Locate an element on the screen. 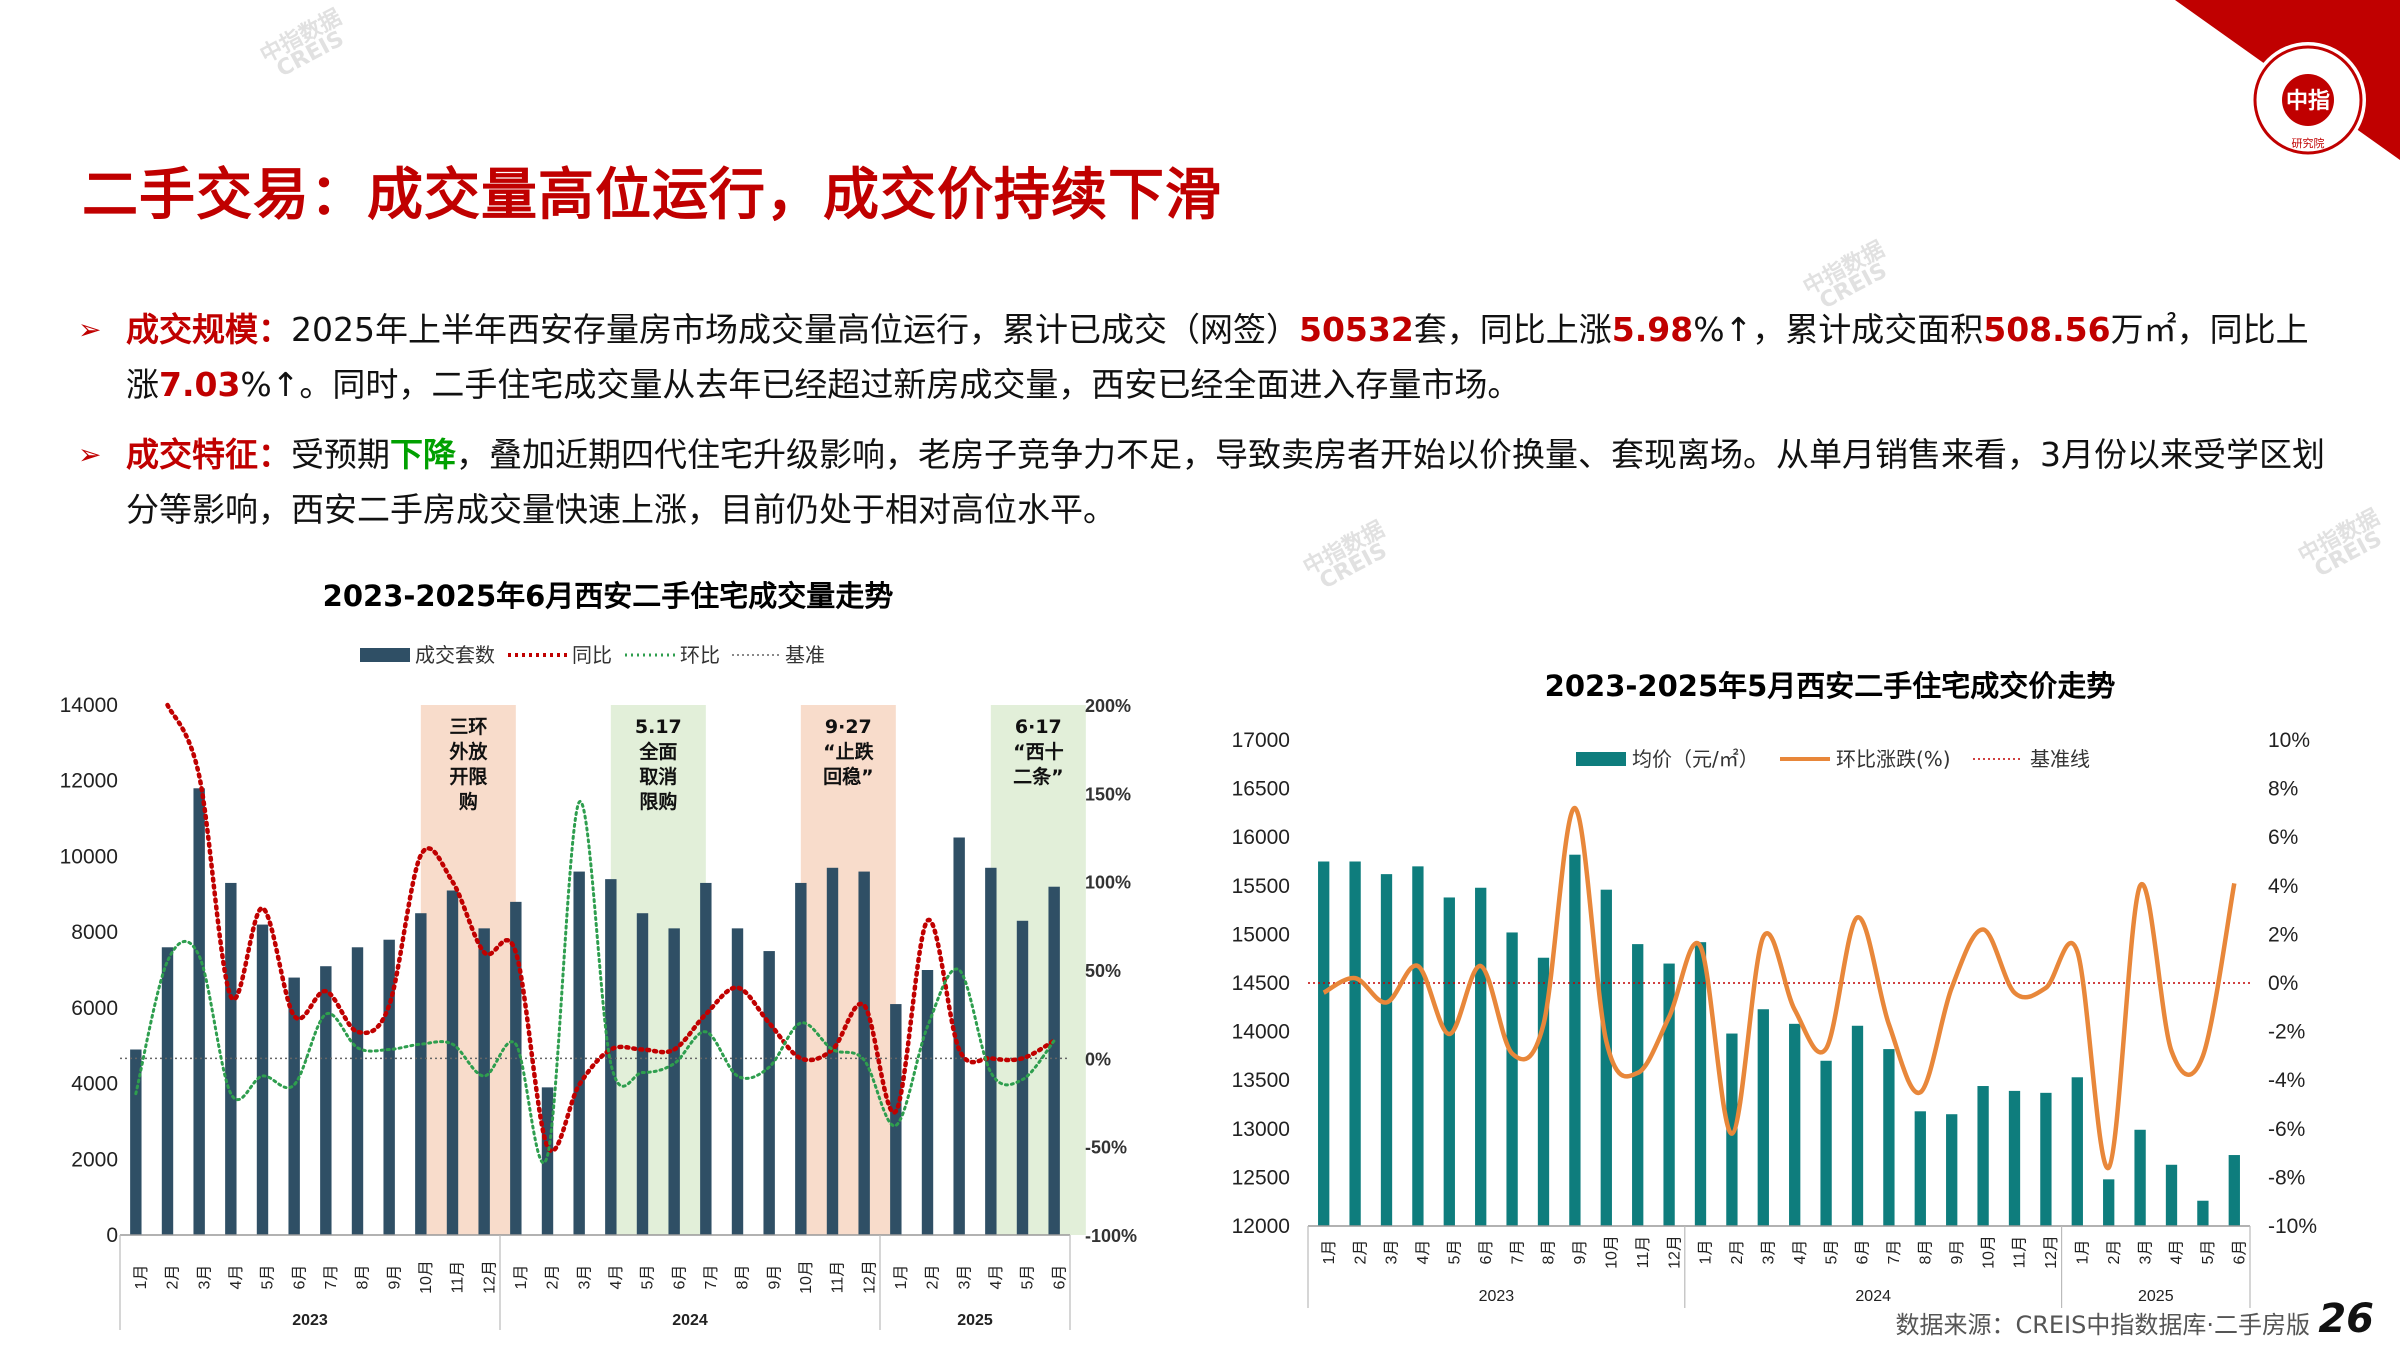  policy-annotation-line: 三环 is located at coordinates (468, 727).